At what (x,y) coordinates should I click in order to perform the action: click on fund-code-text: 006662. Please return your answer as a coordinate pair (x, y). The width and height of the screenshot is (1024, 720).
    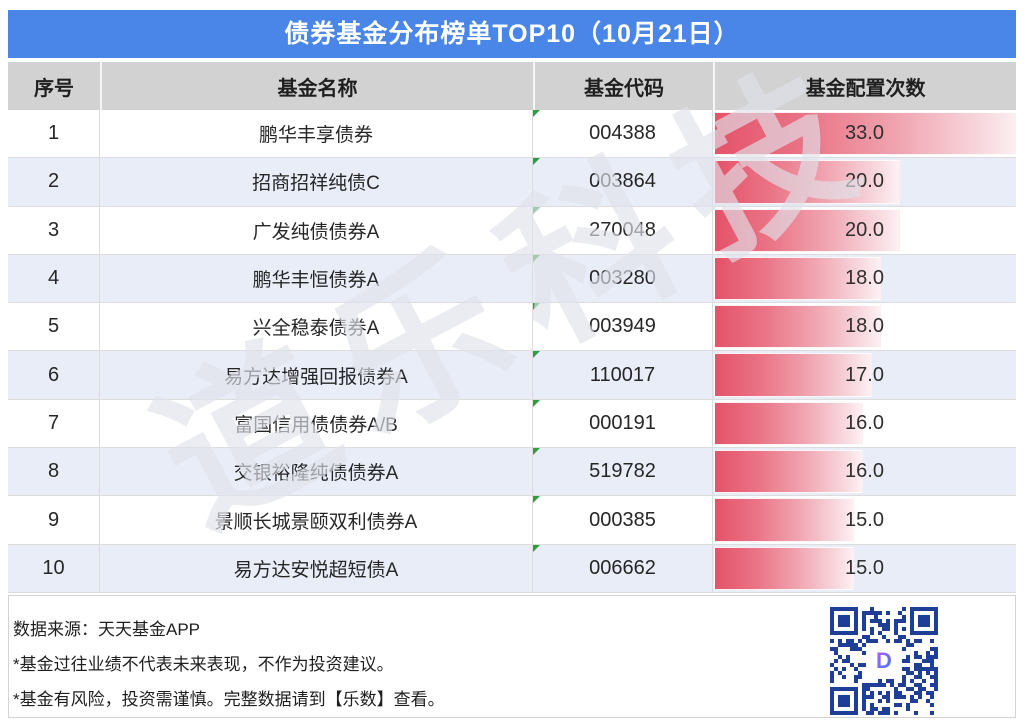
    Looking at the image, I should click on (622, 567).